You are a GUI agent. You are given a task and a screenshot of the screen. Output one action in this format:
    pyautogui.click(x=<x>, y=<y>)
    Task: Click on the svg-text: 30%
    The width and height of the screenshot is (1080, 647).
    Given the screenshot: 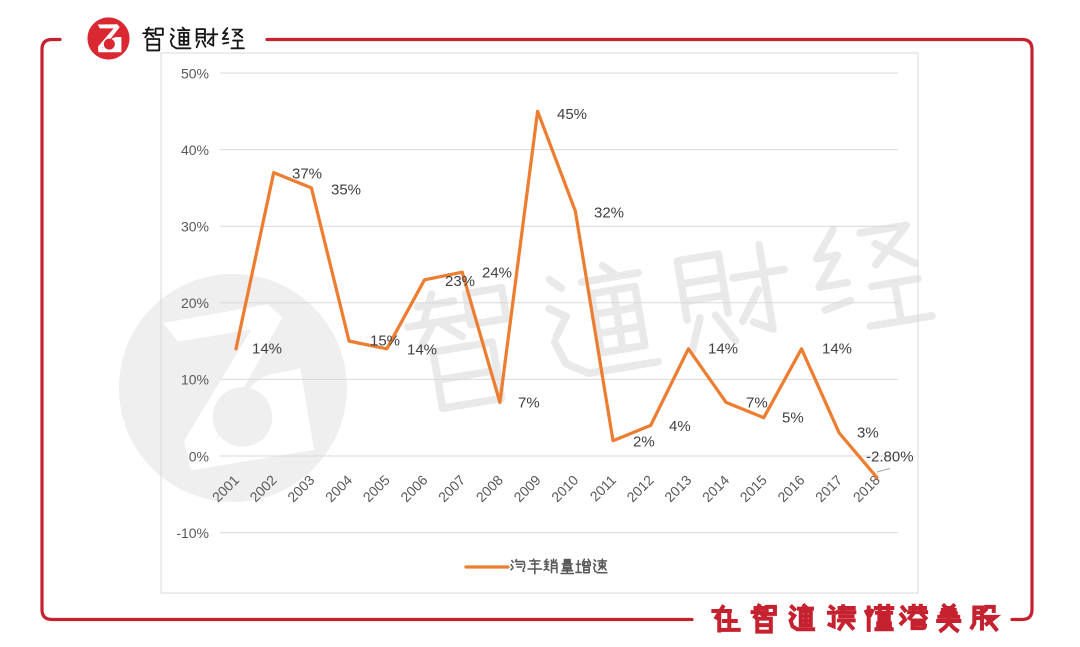 What is the action you would take?
    pyautogui.click(x=195, y=227)
    